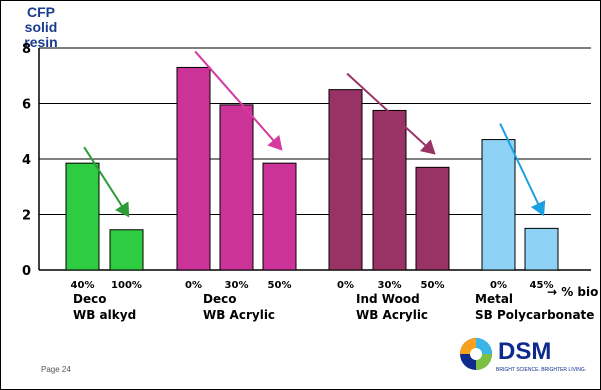  I want to click on x-category-label: 100%, so click(126, 285).